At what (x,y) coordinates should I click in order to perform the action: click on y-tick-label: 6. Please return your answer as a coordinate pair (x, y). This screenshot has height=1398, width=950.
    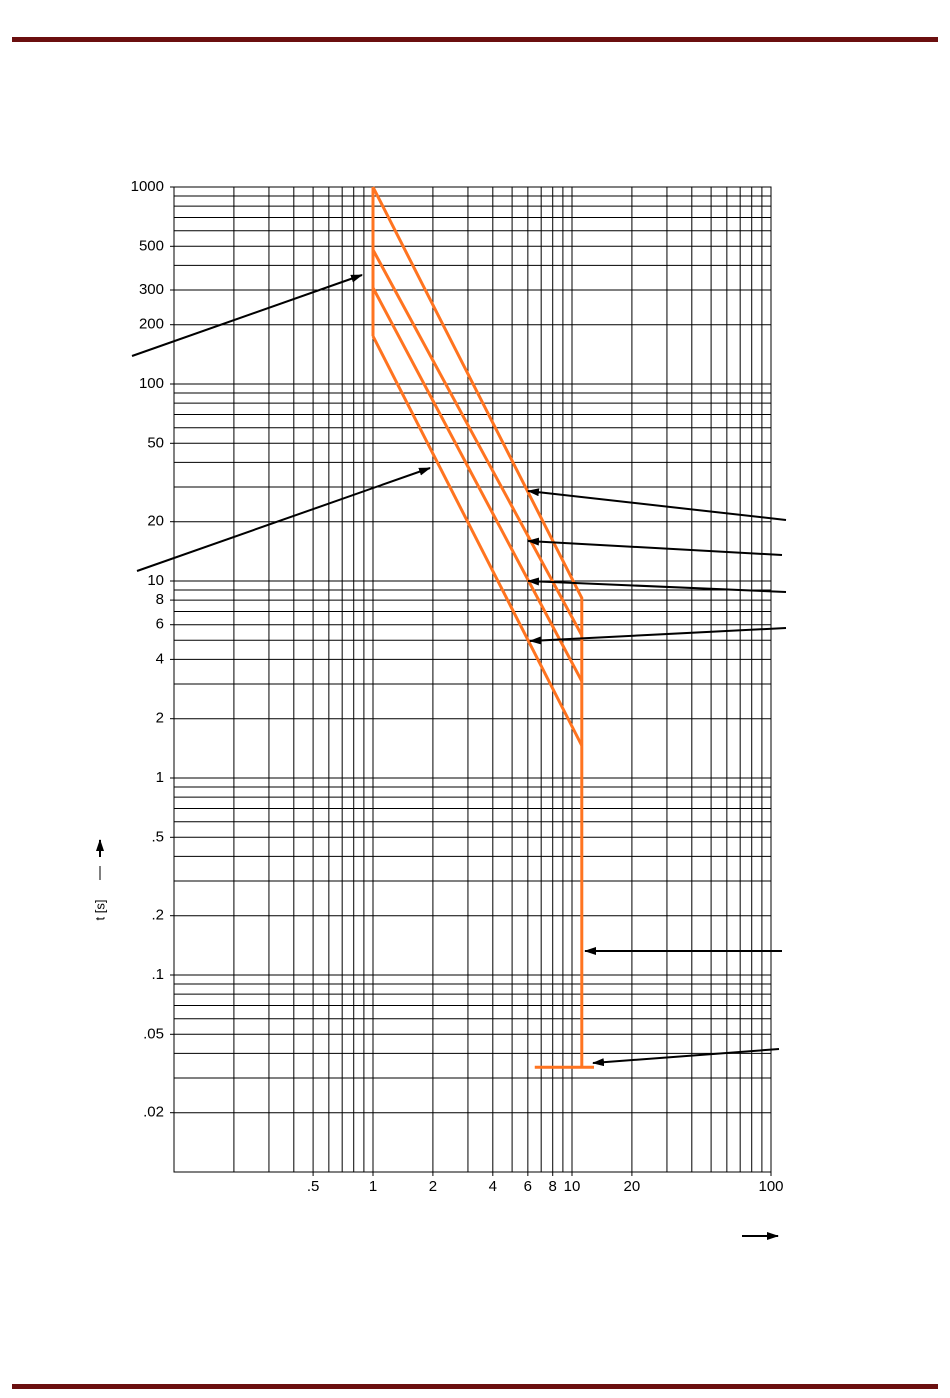
    Looking at the image, I should click on (160, 624).